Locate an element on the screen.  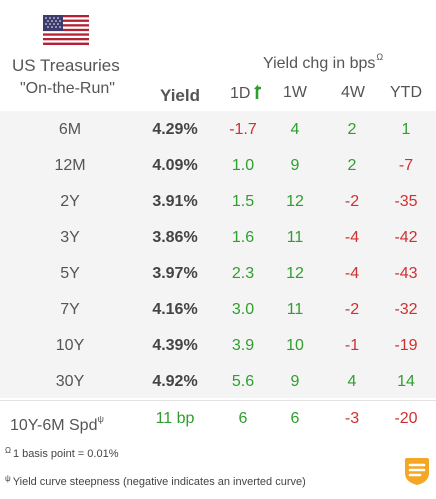
spread-row: 10Y-6M Spdψ 11 bp 6 6 -3 -20 is located at coordinates (218, 418).